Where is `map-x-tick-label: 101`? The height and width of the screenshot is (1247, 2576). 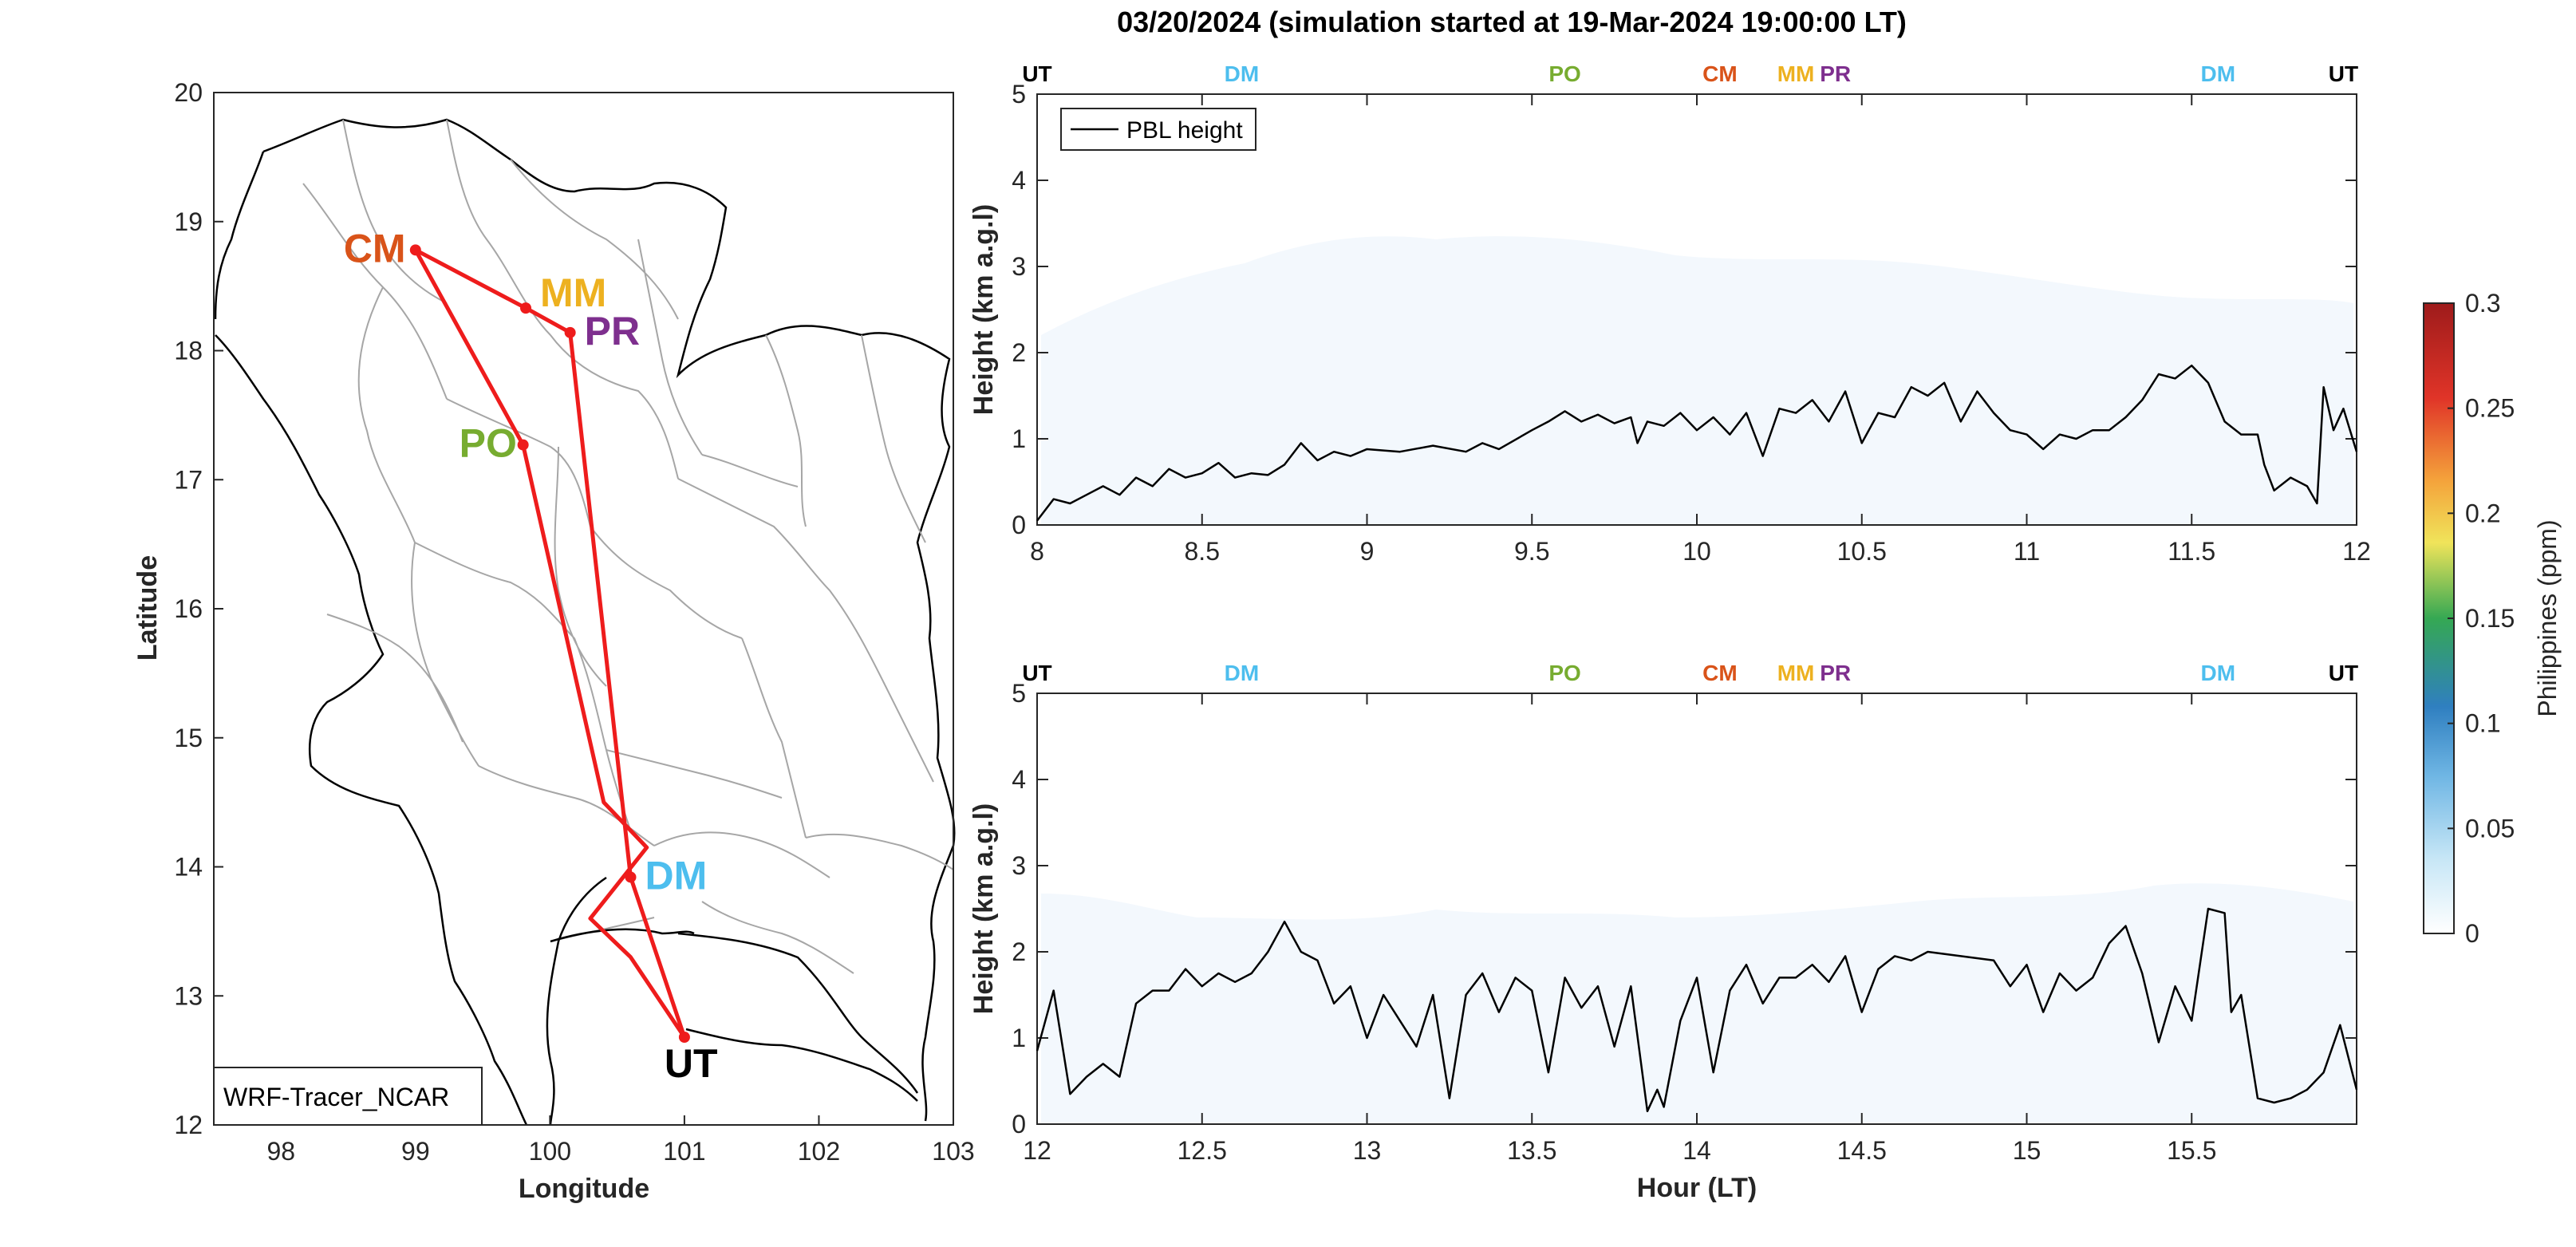 map-x-tick-label: 101 is located at coordinates (684, 1152).